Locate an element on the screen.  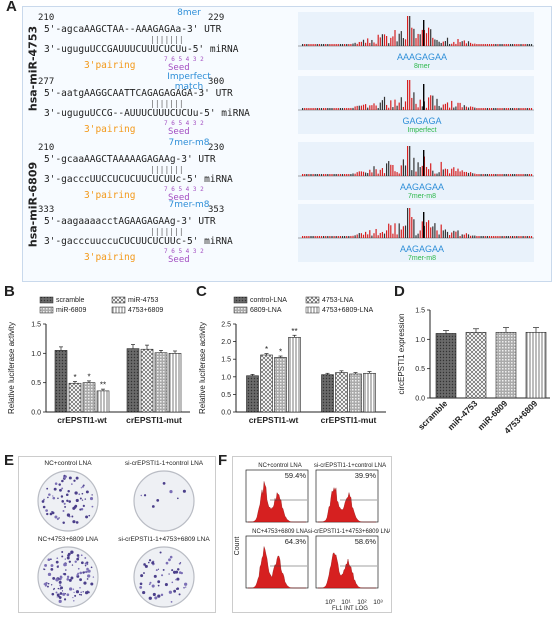
x-category-label: scramble is located at coordinates (433, 415).